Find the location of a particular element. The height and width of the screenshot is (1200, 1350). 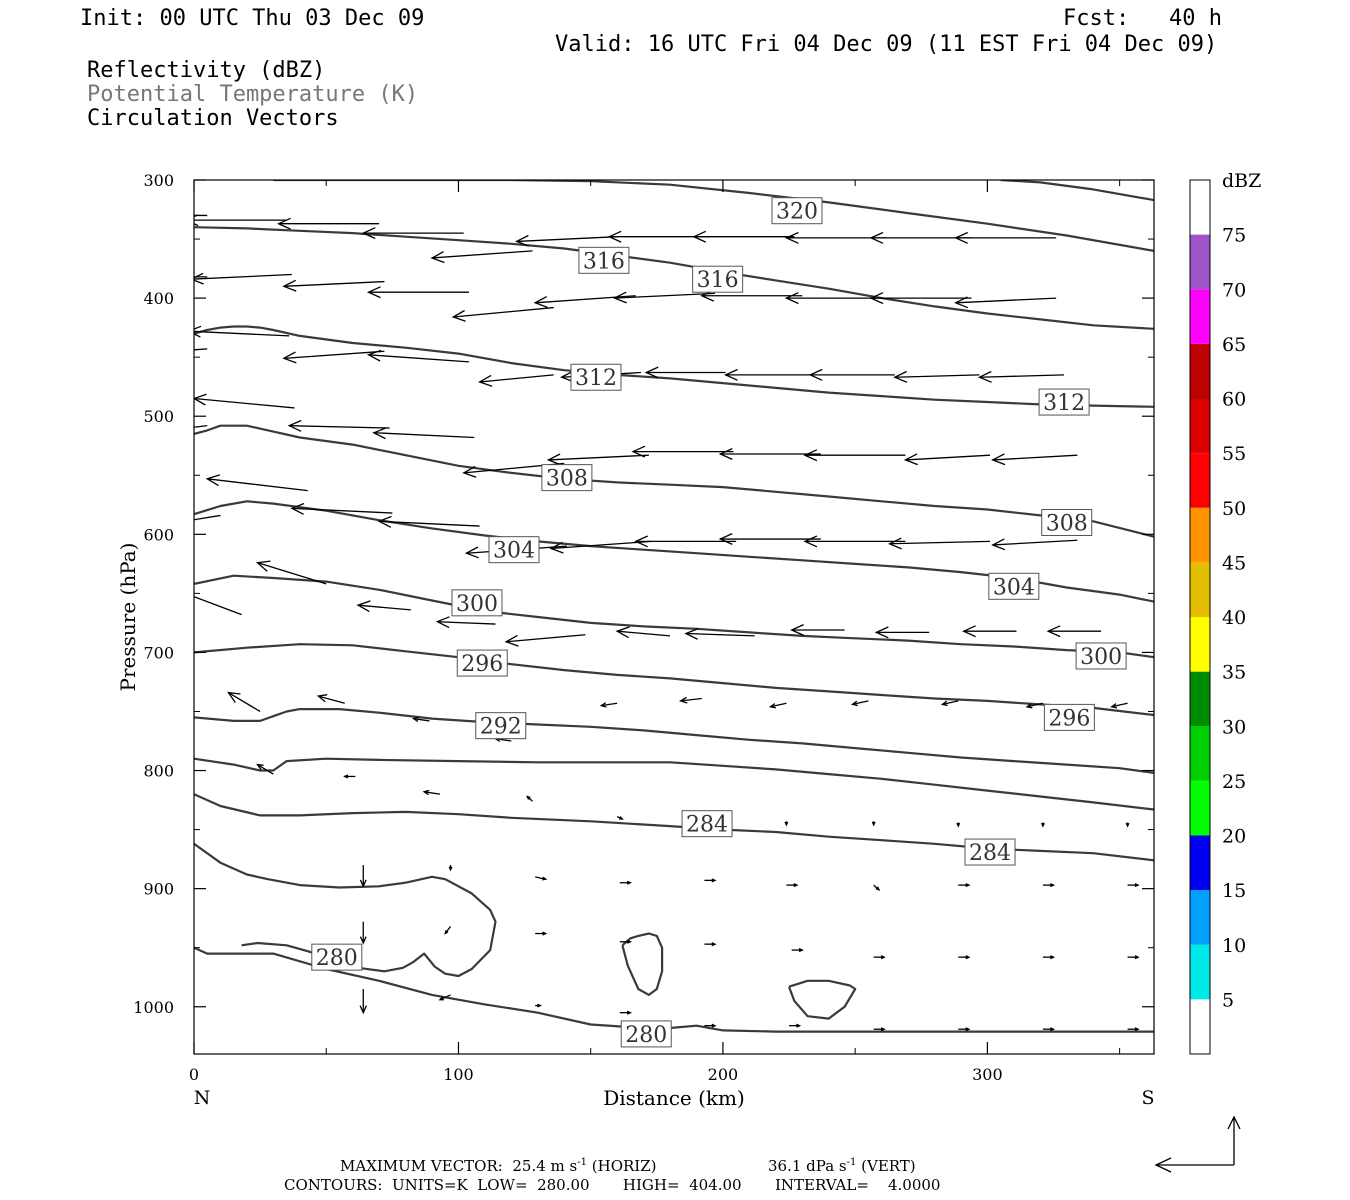

x-tick-label: 0 is located at coordinates (194, 1074).